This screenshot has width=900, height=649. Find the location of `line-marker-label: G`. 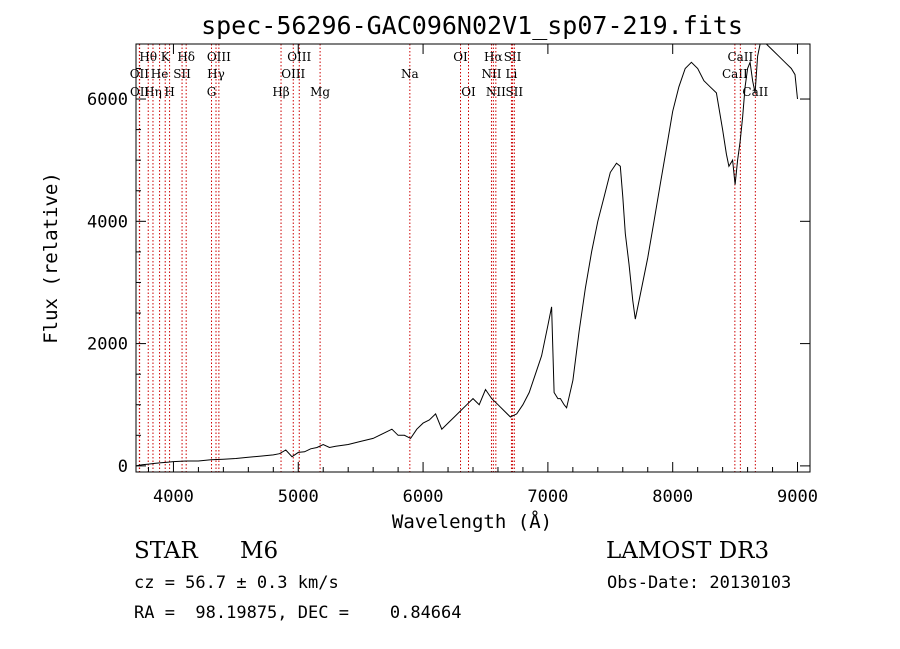

line-marker-label: G is located at coordinates (212, 92).